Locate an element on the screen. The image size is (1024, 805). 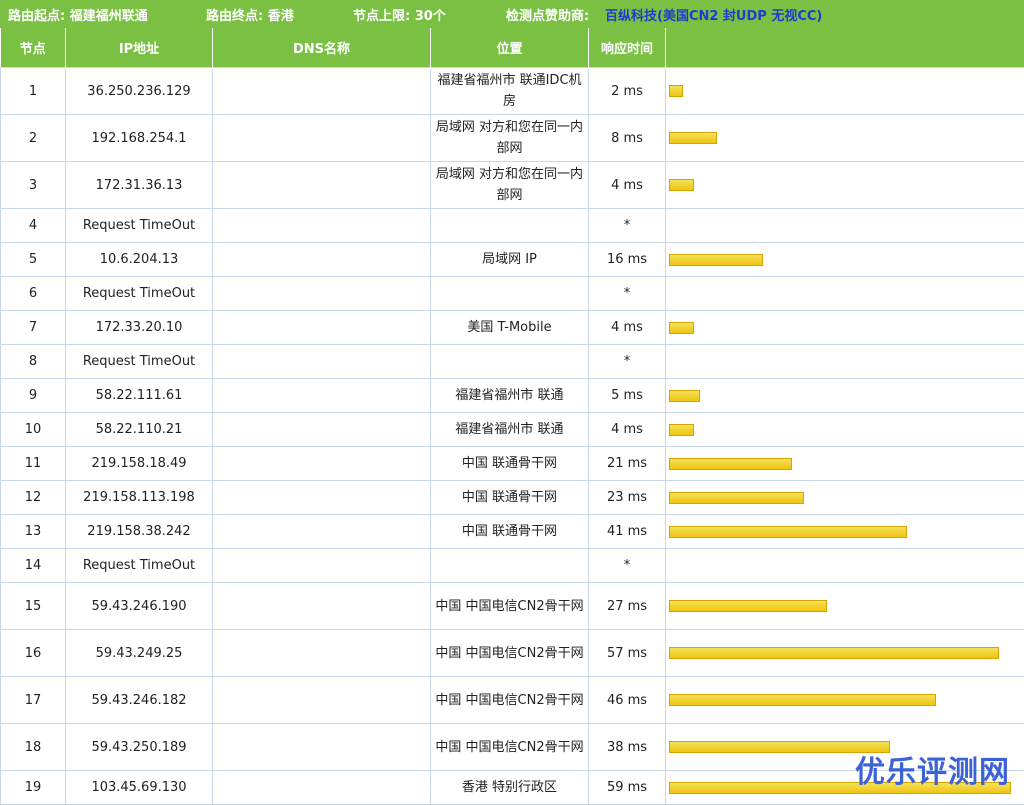
ip-cell: 192.168.254.1 is located at coordinates (139, 138).